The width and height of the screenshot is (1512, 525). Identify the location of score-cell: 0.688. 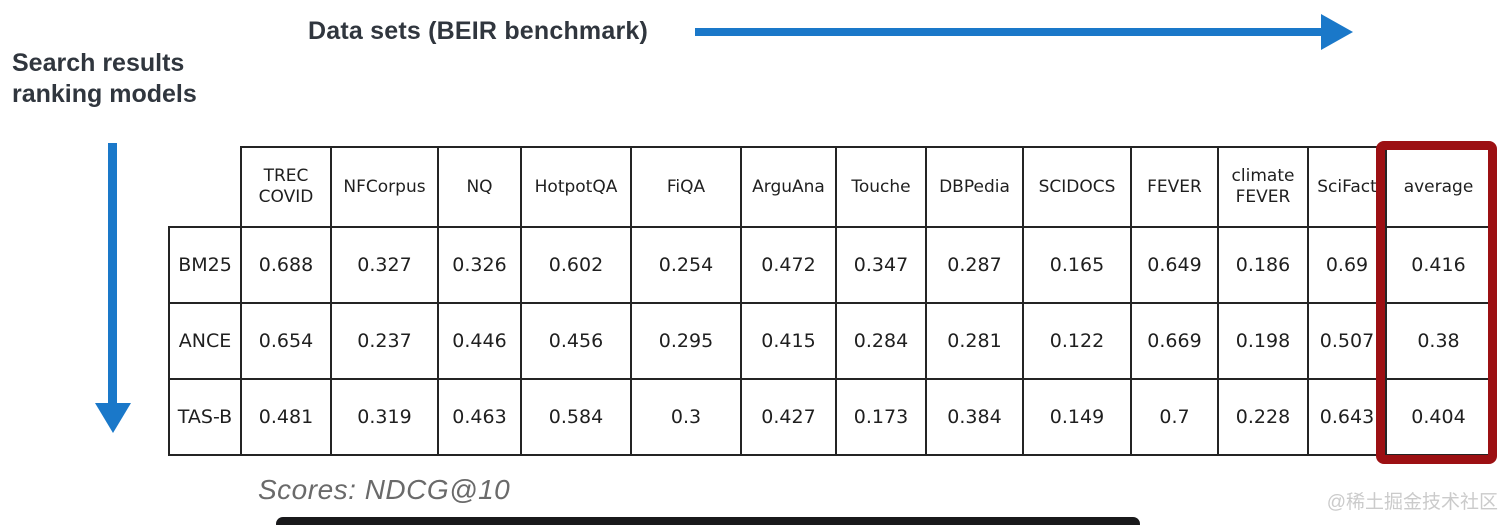
(286, 265).